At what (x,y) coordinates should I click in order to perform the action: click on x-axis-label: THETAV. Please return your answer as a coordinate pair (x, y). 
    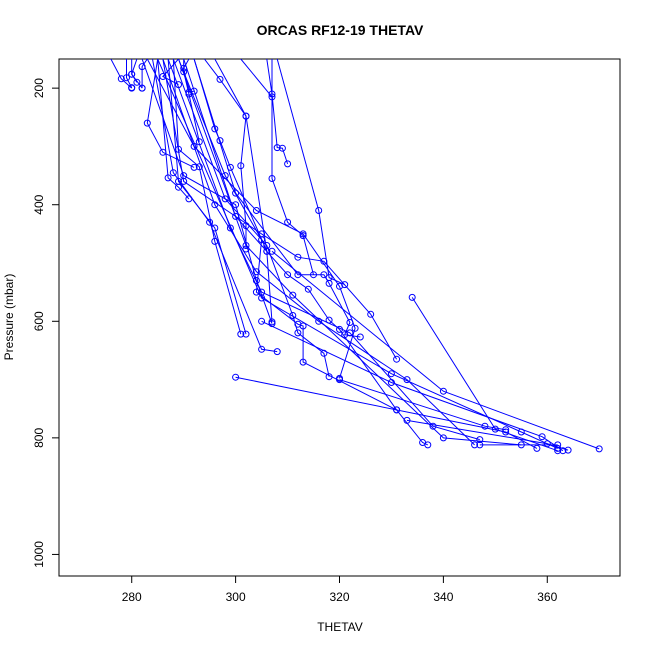
    Looking at the image, I should click on (340, 627).